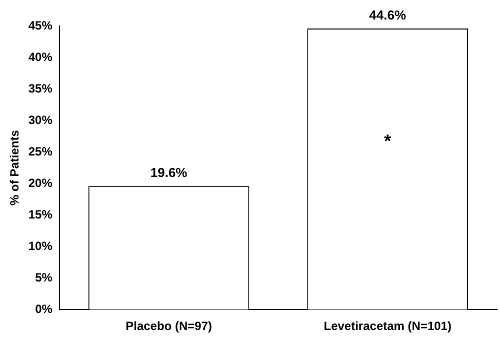  What do you see at coordinates (40, 151) in the screenshot?
I see `y-tick-label: 25%` at bounding box center [40, 151].